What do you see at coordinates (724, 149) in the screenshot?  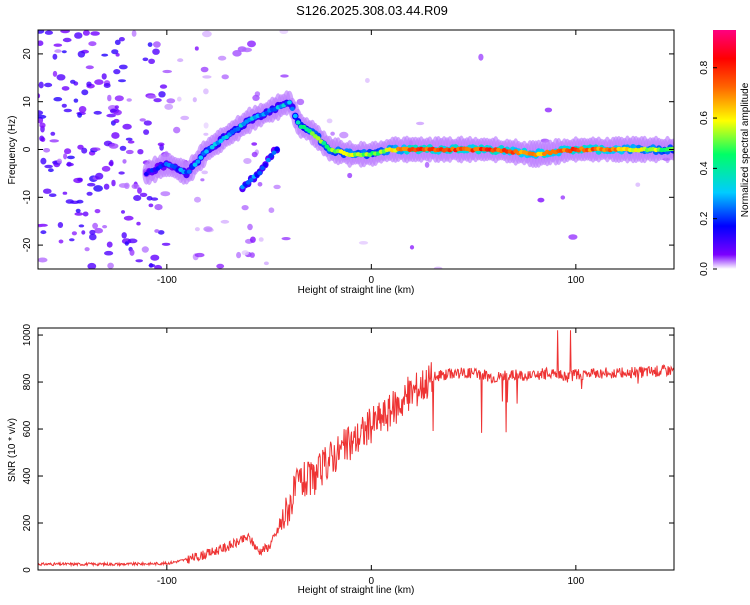 I see `colorbar-gradient` at bounding box center [724, 149].